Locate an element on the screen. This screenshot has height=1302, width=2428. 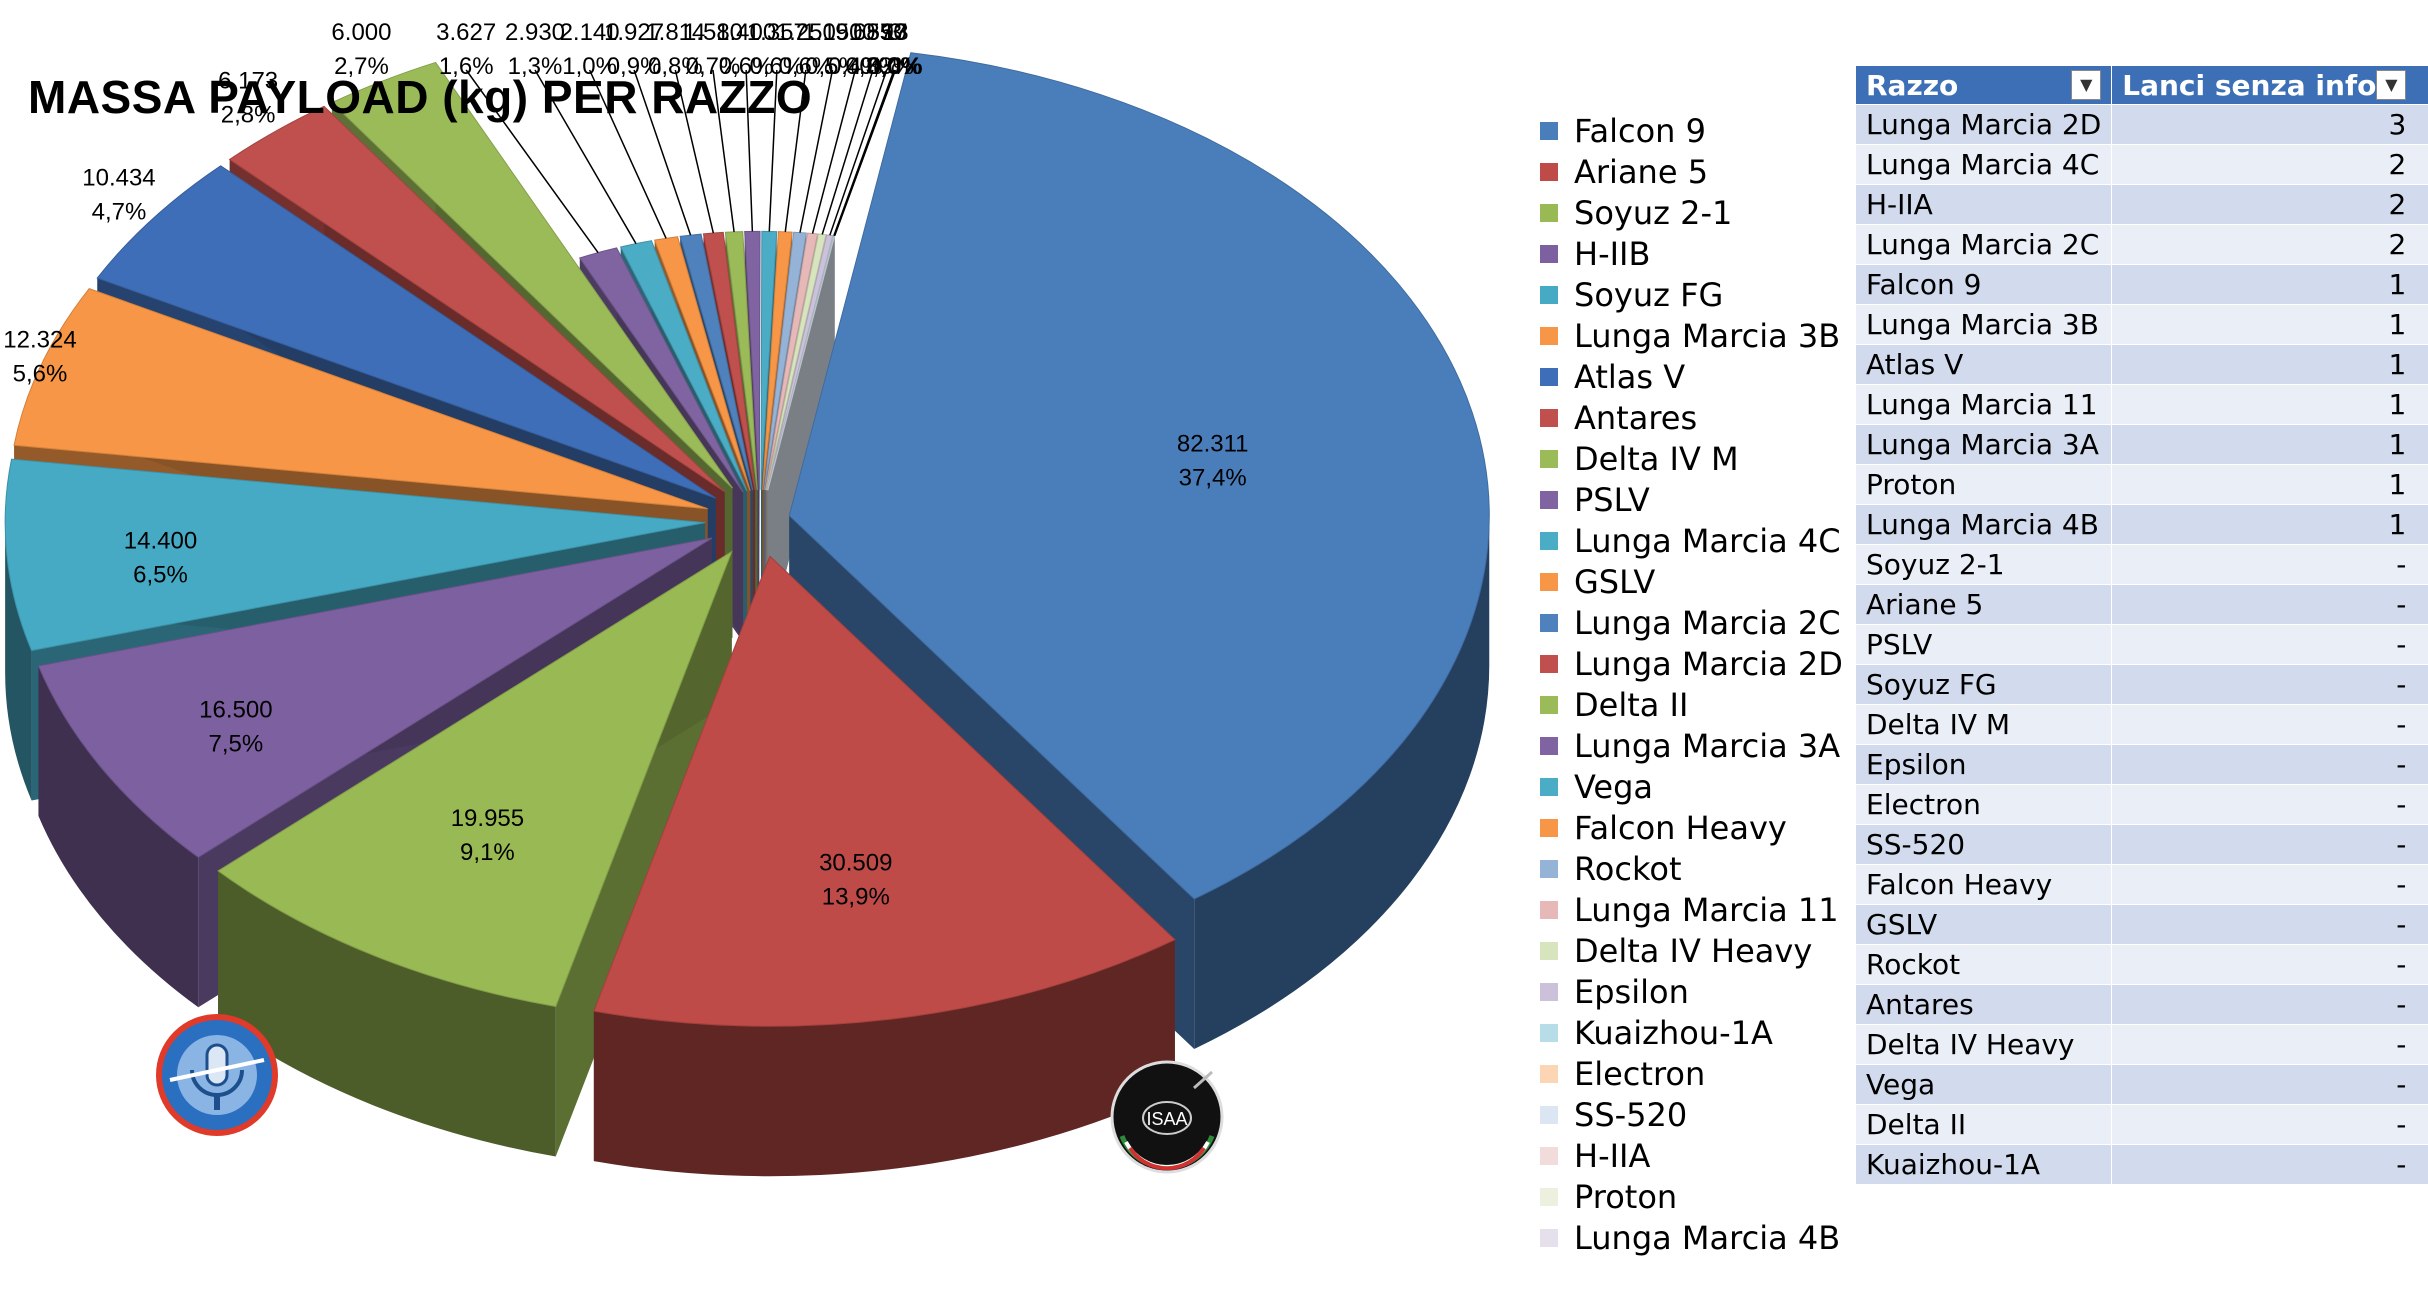
table-row: Epsilon - is located at coordinates (2141, 764).